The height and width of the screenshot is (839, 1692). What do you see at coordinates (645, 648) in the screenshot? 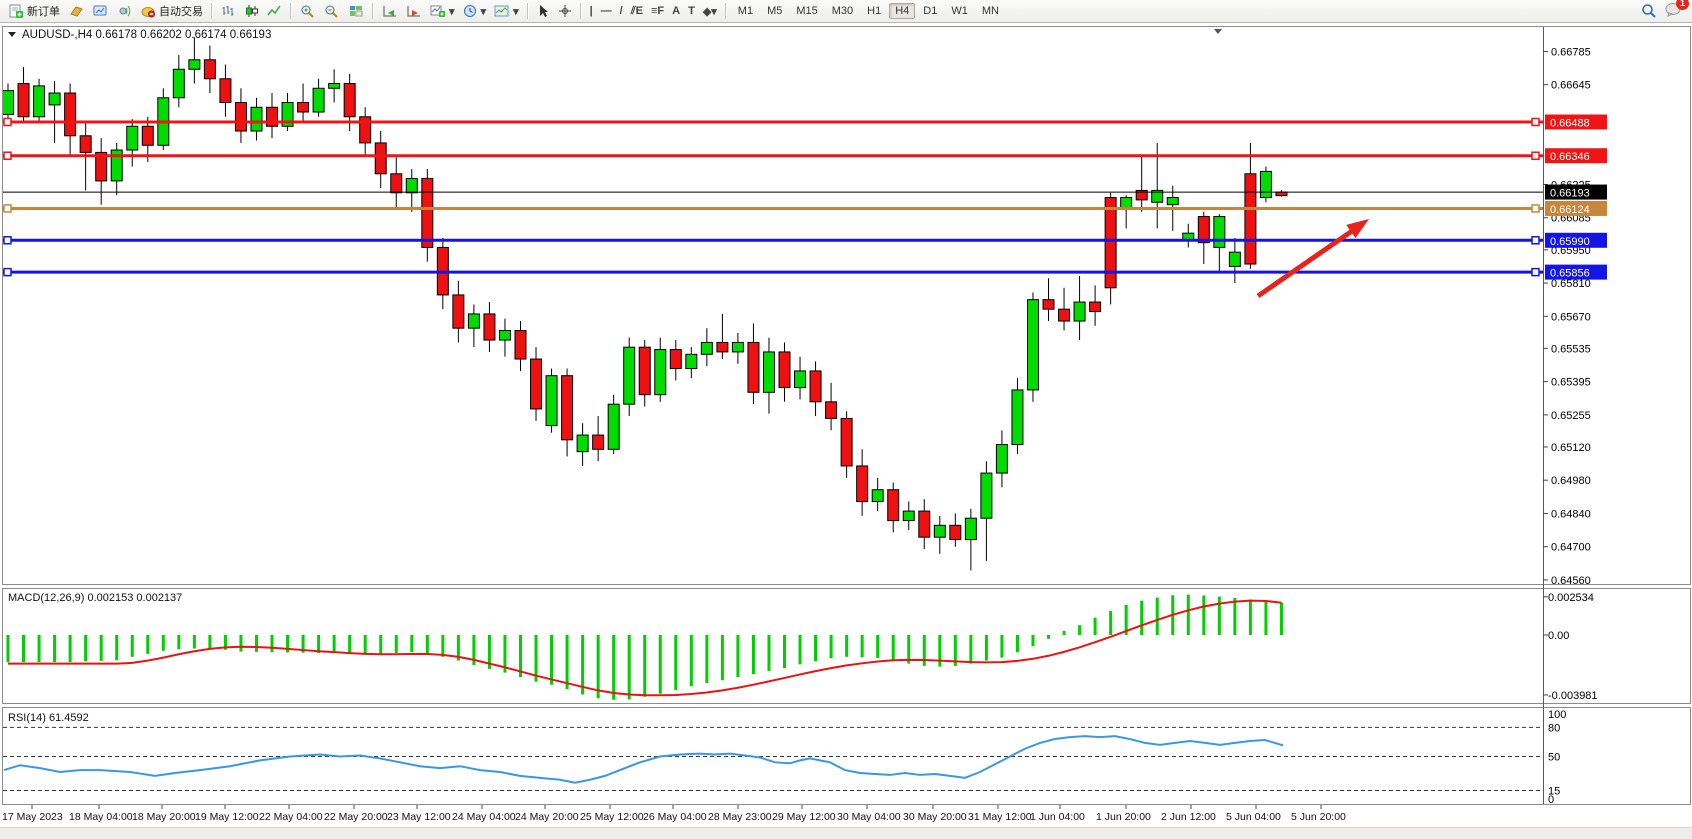
I see `macd-signal-line` at bounding box center [645, 648].